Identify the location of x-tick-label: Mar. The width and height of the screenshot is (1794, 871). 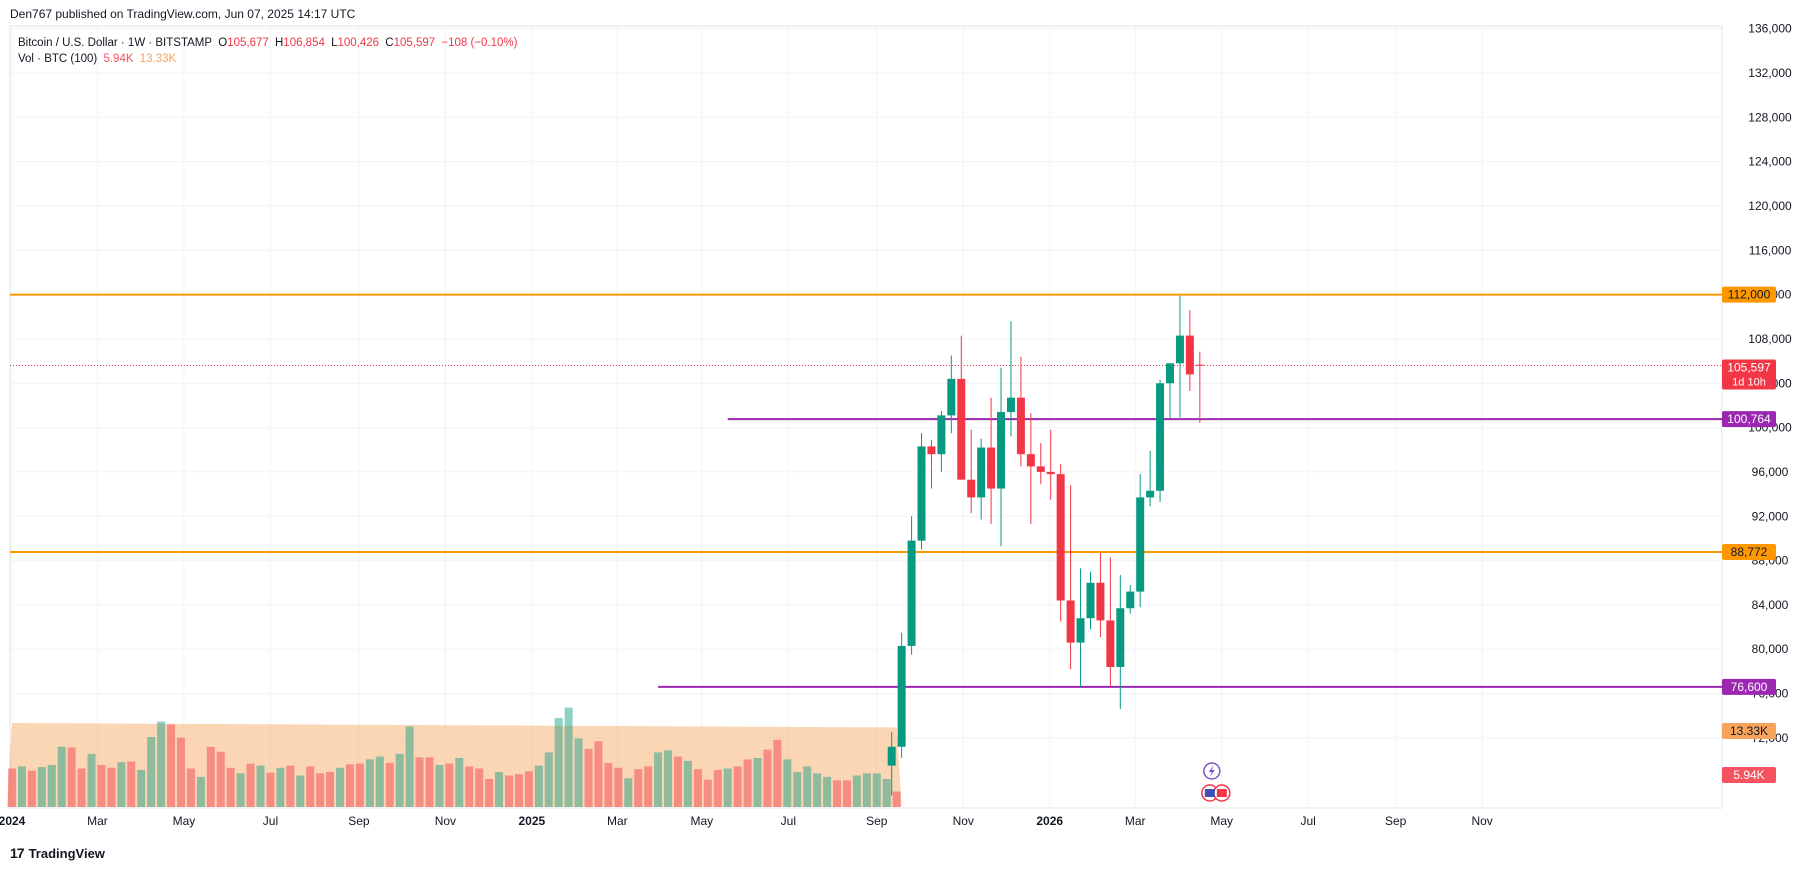
(1135, 821).